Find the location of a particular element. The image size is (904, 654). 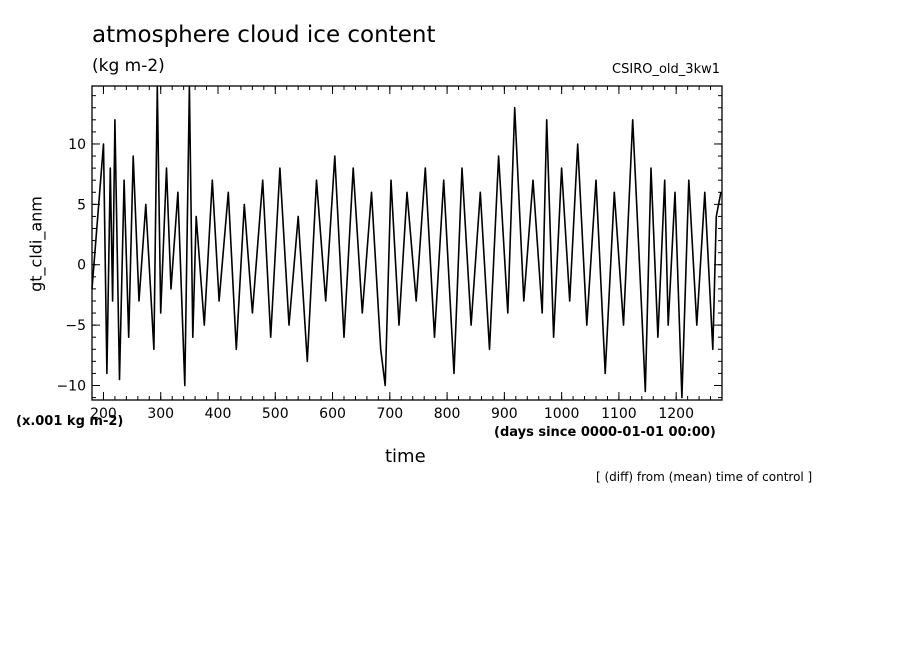

x-tick-label: 700 is located at coordinates (389, 414).